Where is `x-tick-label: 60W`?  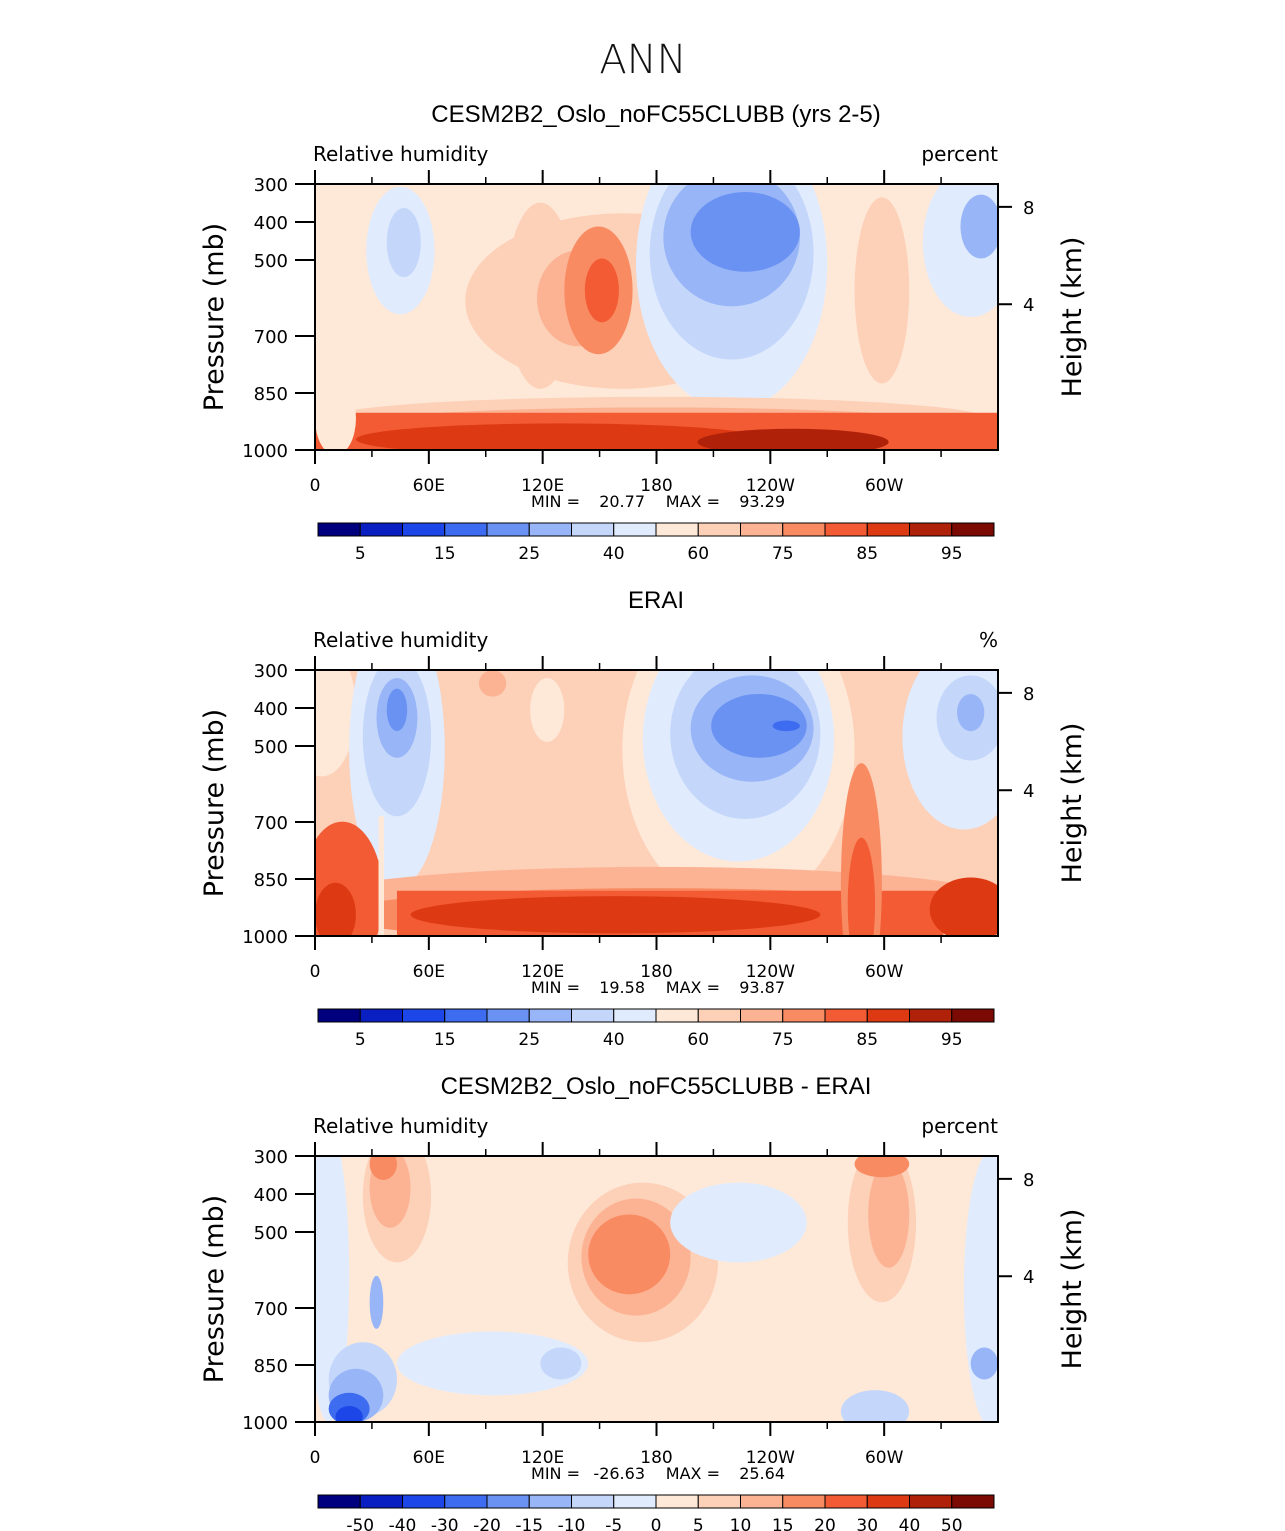
x-tick-label: 60W is located at coordinates (884, 486).